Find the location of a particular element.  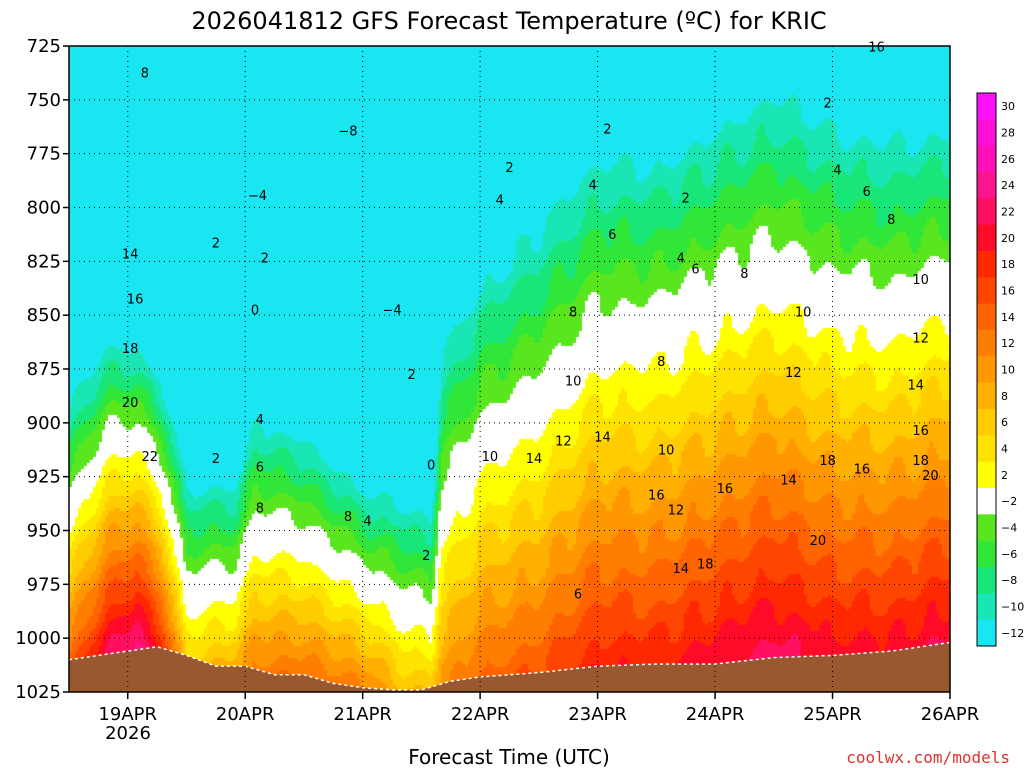

y-tick-label: 775 is located at coordinates (44, 154).